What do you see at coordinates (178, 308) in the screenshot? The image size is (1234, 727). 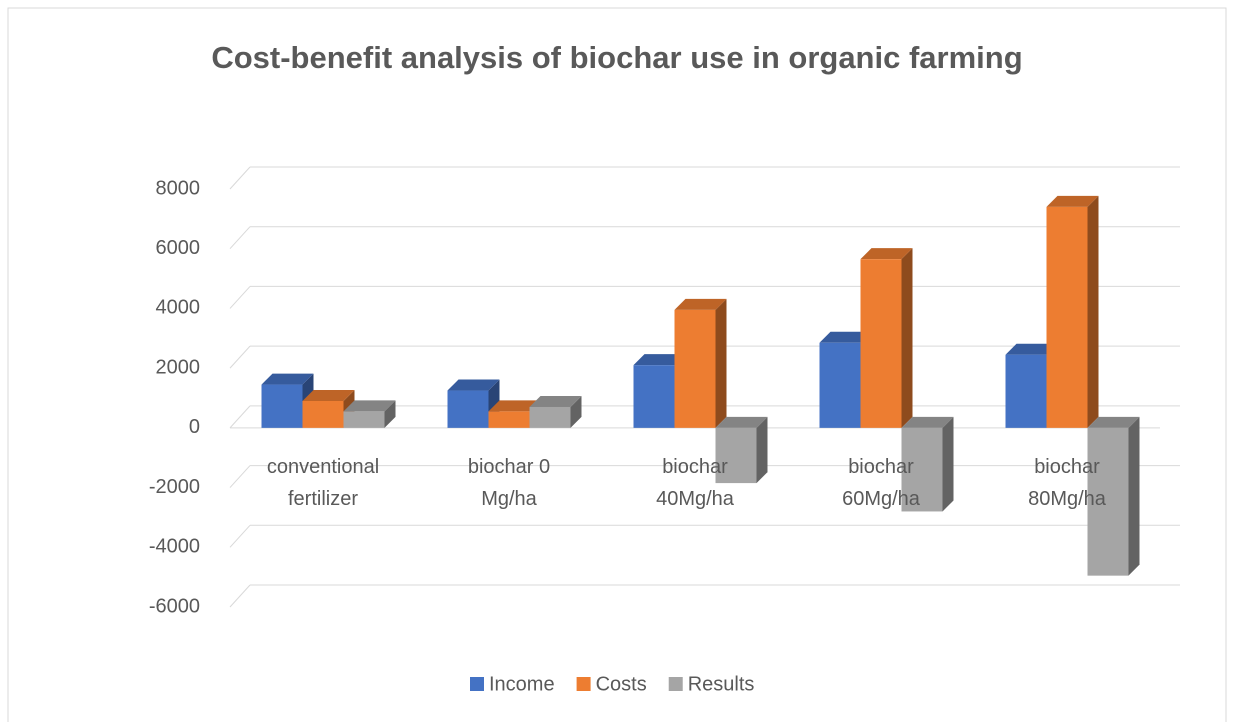 I see `y-tick-label: 4000` at bounding box center [178, 308].